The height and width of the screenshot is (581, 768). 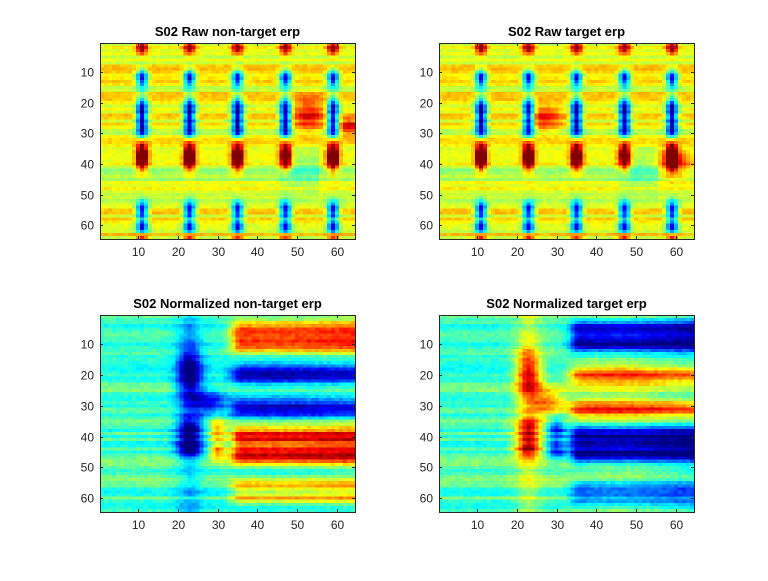 I want to click on subplot-title: S02 Raw non-target erp, so click(x=227, y=31).